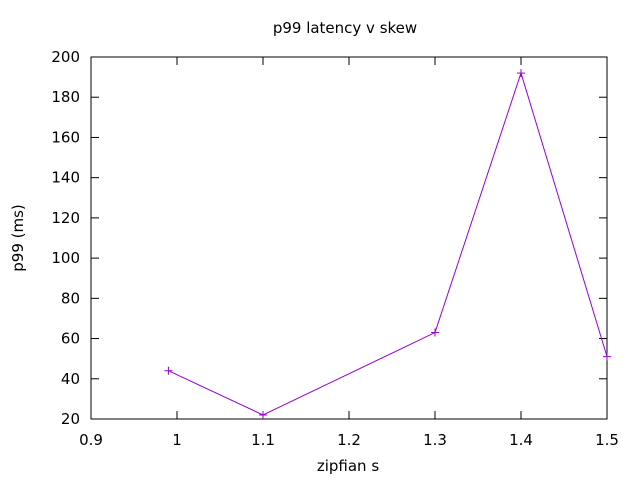 This screenshot has height=480, width=640. I want to click on x-tick: 1.2, so click(349, 253).